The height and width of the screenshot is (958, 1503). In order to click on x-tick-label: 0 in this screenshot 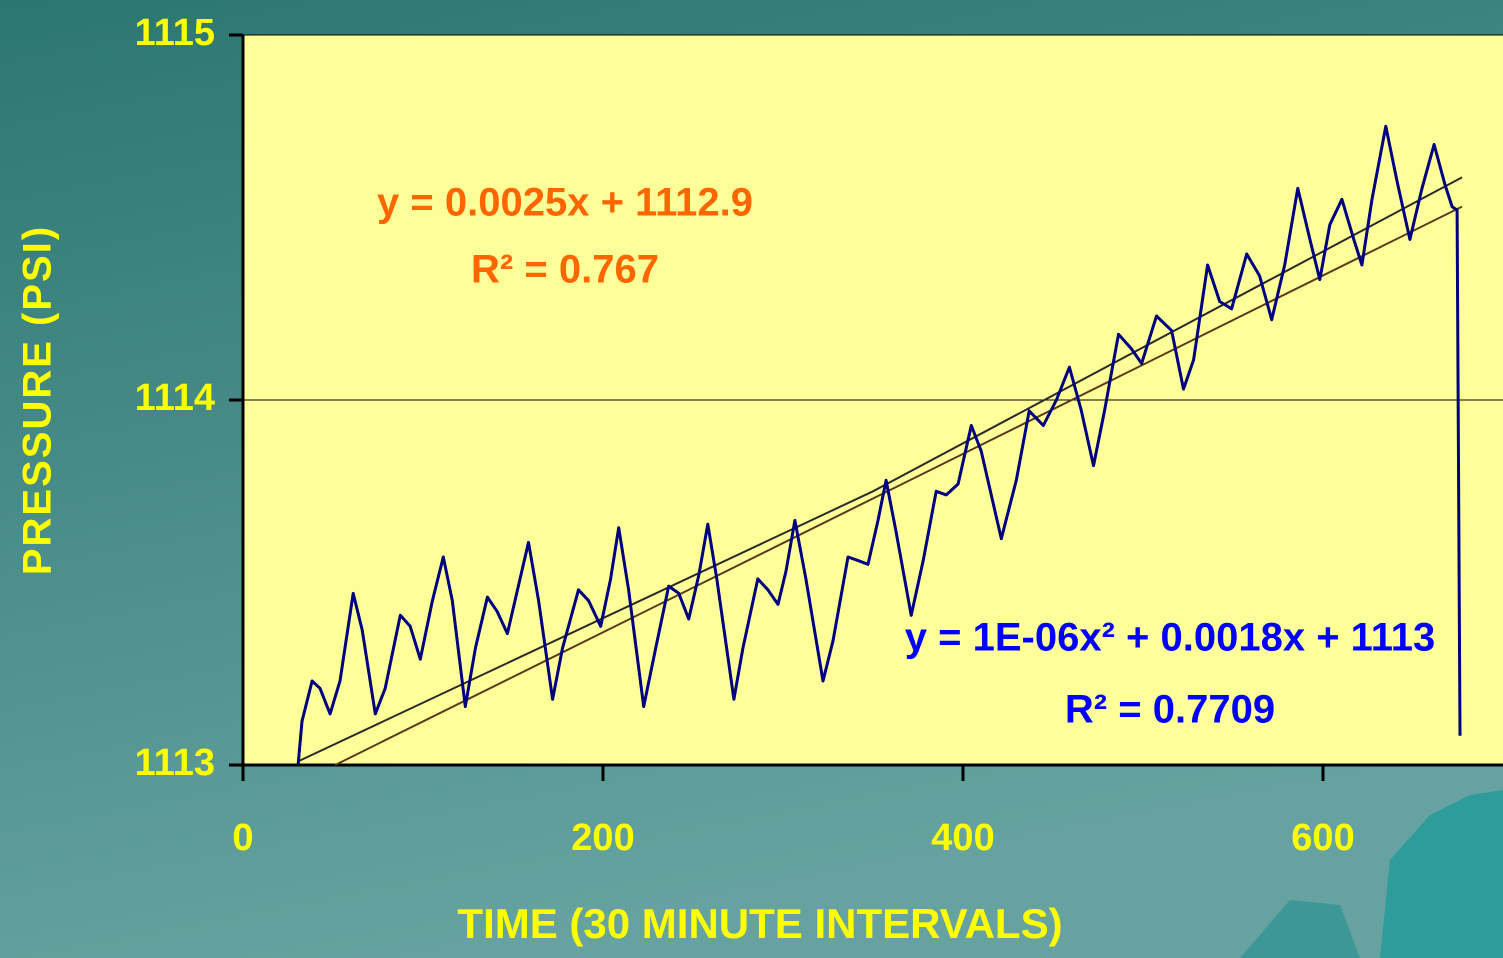, I will do `click(242, 838)`.